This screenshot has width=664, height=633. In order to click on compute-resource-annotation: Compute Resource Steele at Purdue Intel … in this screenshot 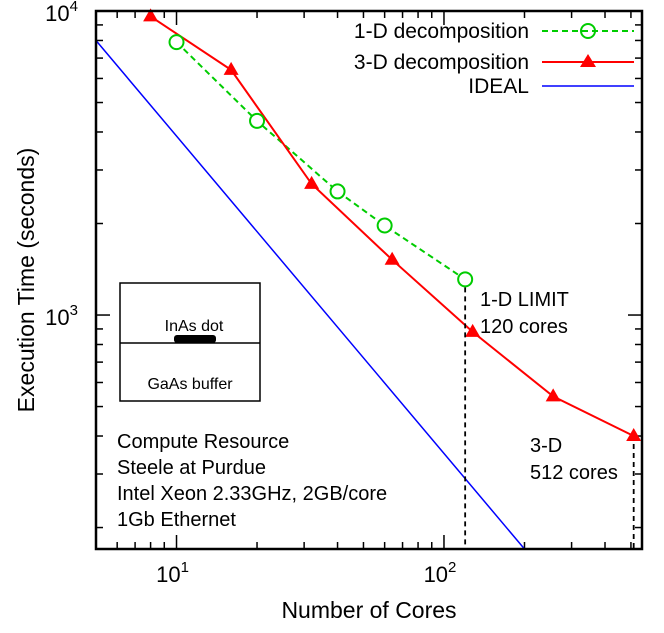, I will do `click(252, 481)`.